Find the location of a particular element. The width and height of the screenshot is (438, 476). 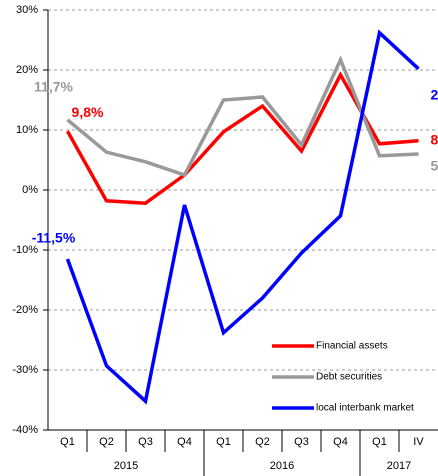

legend-label: Financial assets is located at coordinates (352, 346).